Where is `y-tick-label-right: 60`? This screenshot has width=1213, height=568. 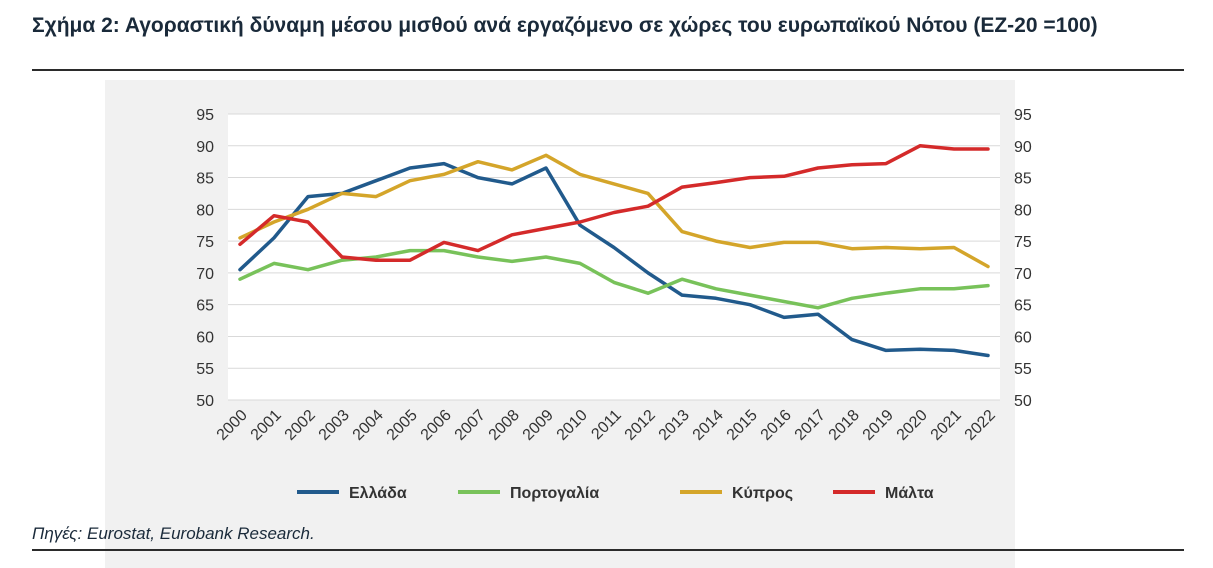
y-tick-label-right: 60 is located at coordinates (1023, 337).